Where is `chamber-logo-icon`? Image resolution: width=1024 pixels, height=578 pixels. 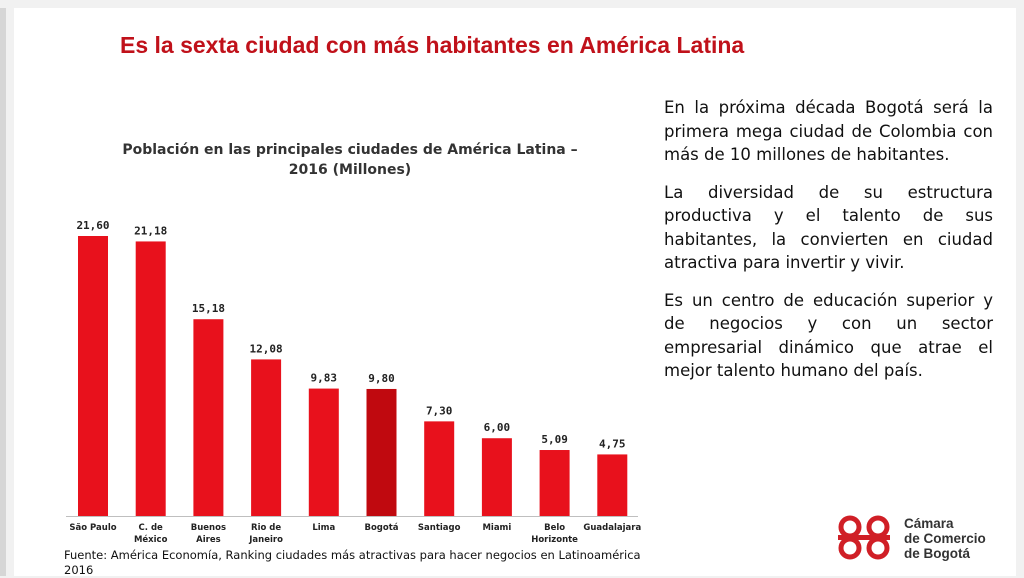
chamber-logo-icon is located at coordinates (864, 537).